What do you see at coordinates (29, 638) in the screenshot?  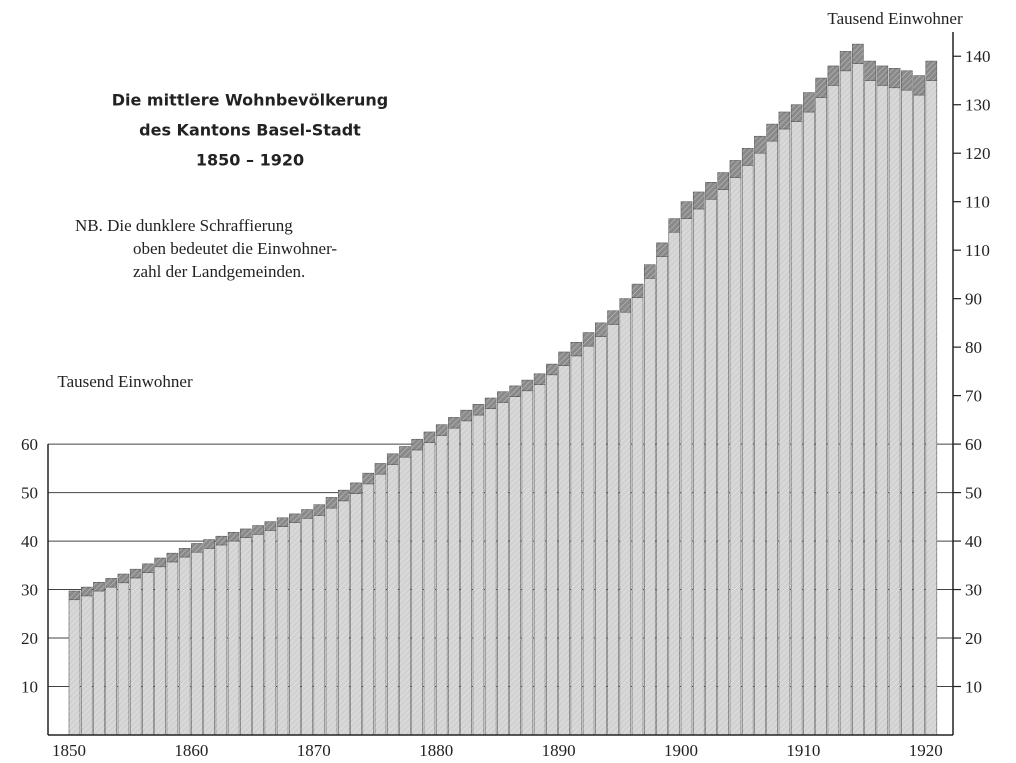 I see `y-tick-label: 20` at bounding box center [29, 638].